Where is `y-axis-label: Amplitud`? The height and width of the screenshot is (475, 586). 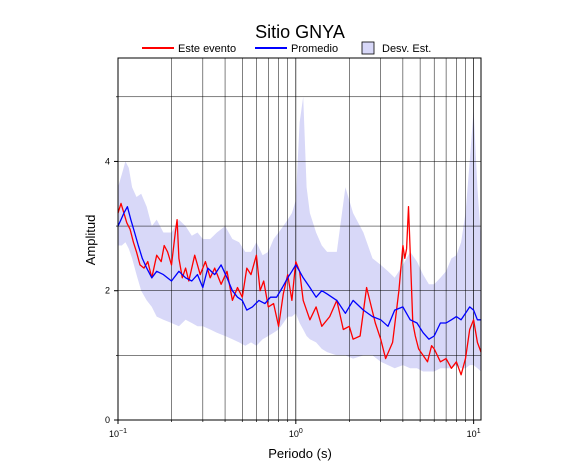
y-axis-label: Amplitud is located at coordinates (90, 240).